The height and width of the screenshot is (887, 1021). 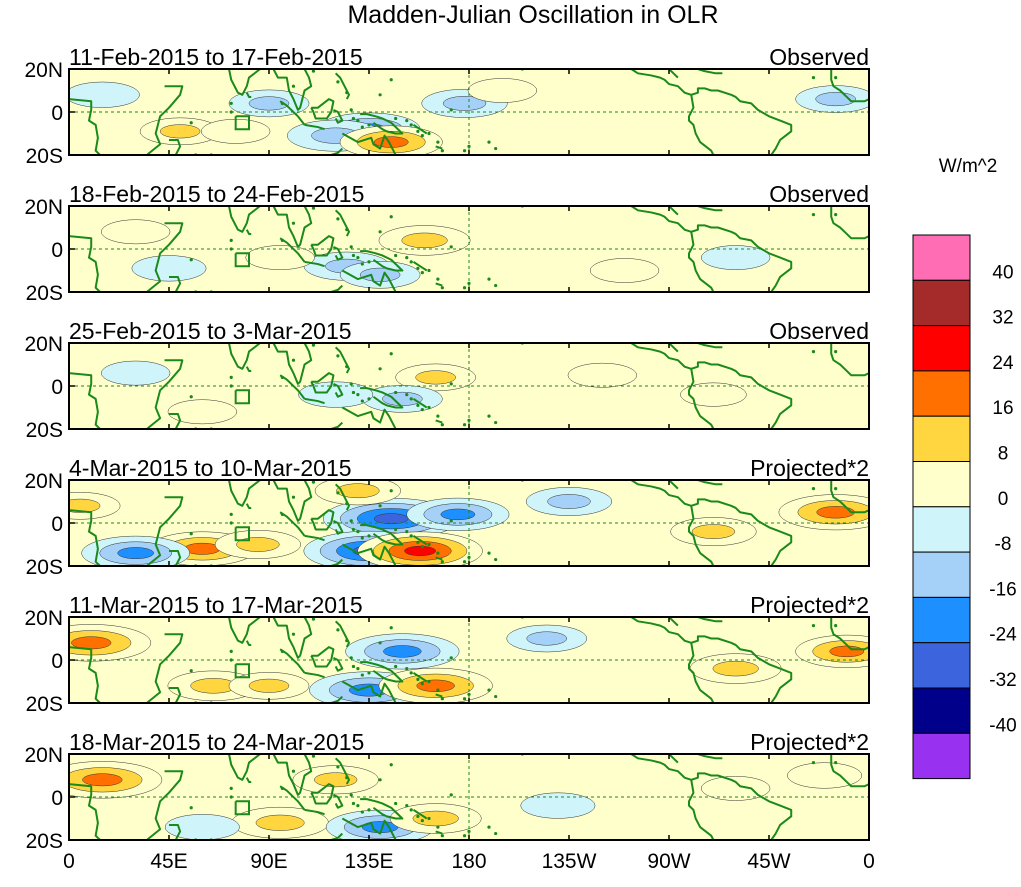 What do you see at coordinates (1003, 635) in the screenshot?
I see `colorbar-label: -24` at bounding box center [1003, 635].